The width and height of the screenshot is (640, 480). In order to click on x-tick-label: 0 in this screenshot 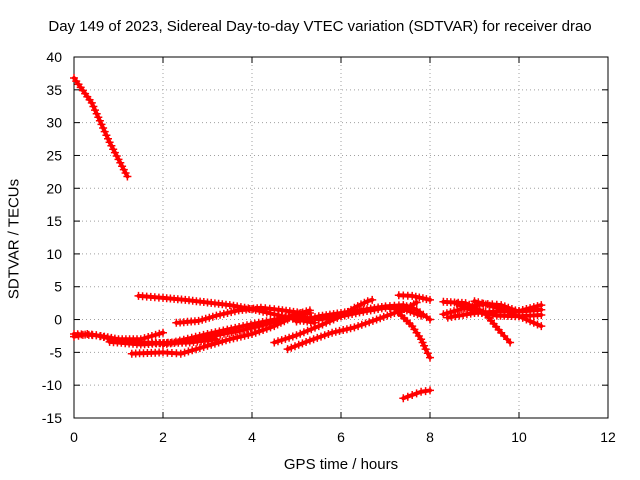, I will do `click(74, 437)`.